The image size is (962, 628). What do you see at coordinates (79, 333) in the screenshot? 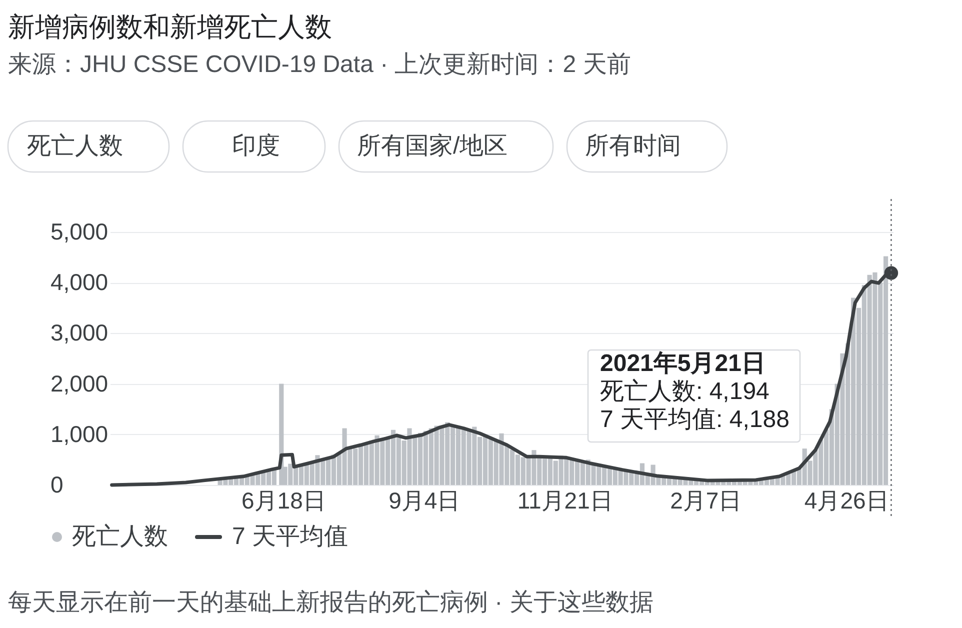
I see `y-tick-label: 3,000` at bounding box center [79, 333].